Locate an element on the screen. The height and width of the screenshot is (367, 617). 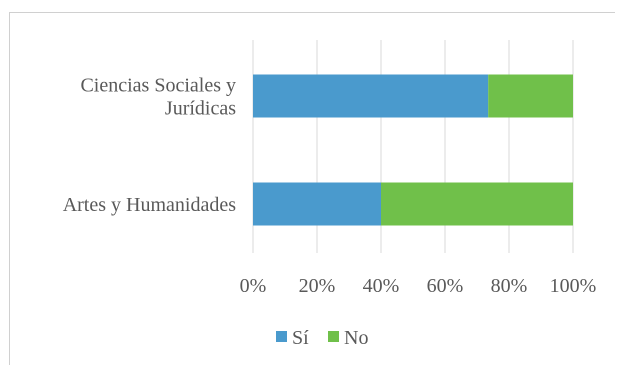
legend-label-no: No is located at coordinates (356, 338).